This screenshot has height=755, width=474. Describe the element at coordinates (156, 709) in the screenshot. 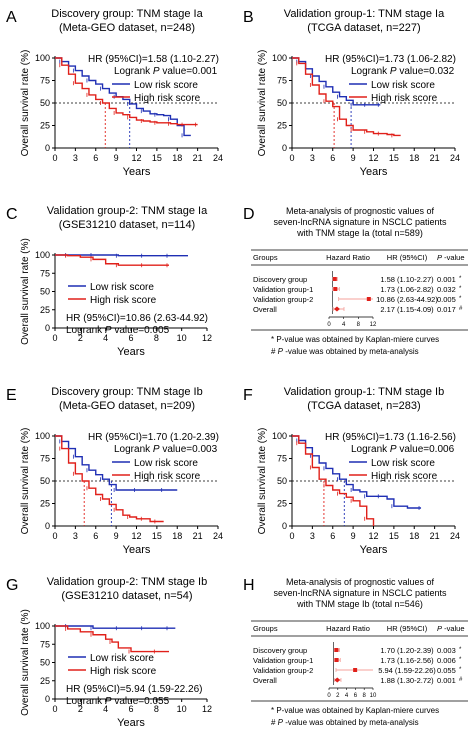

I see `x-tick-label: 8` at that location.